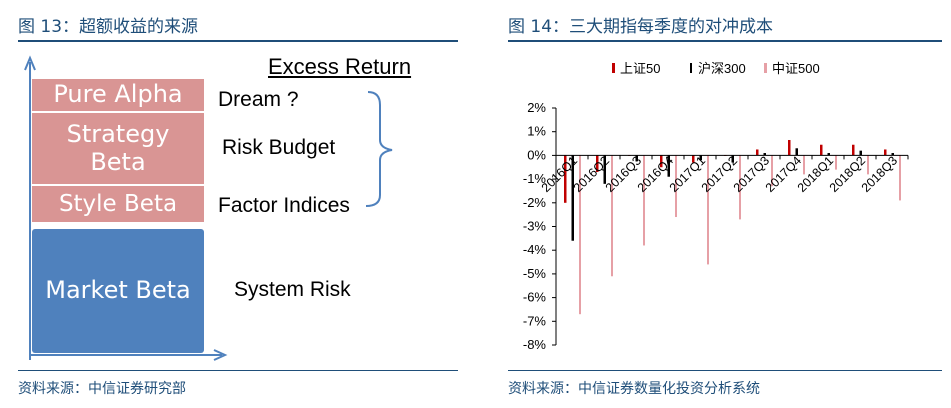 Image resolution: width=951 pixels, height=408 pixels. What do you see at coordinates (535, 178) in the screenshot?
I see `y-tick-label: -1%` at bounding box center [535, 178].